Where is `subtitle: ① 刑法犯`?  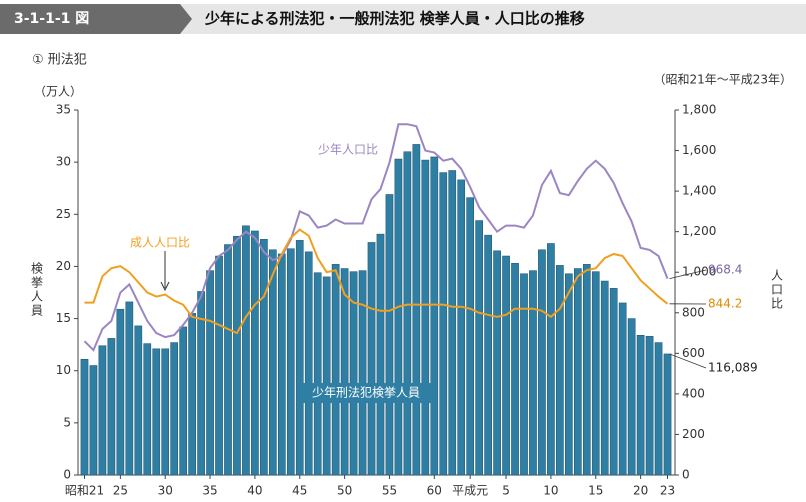
subtitle: ① 刑法犯 is located at coordinates (59, 60).